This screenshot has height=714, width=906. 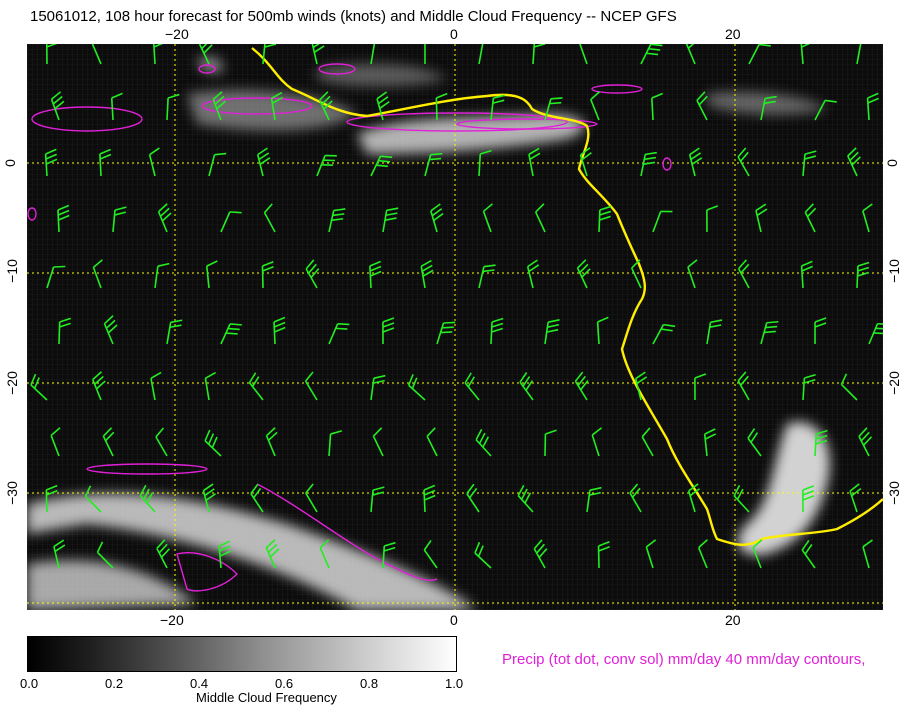 What do you see at coordinates (454, 34) in the screenshot?
I see `lon-tick-top-0: 0` at bounding box center [454, 34].